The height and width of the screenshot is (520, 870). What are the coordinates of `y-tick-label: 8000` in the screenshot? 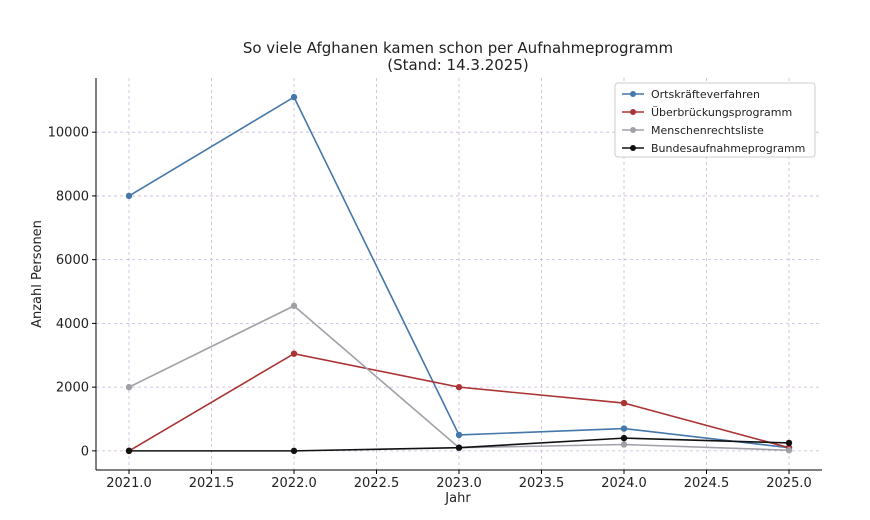 It's located at (72, 196).